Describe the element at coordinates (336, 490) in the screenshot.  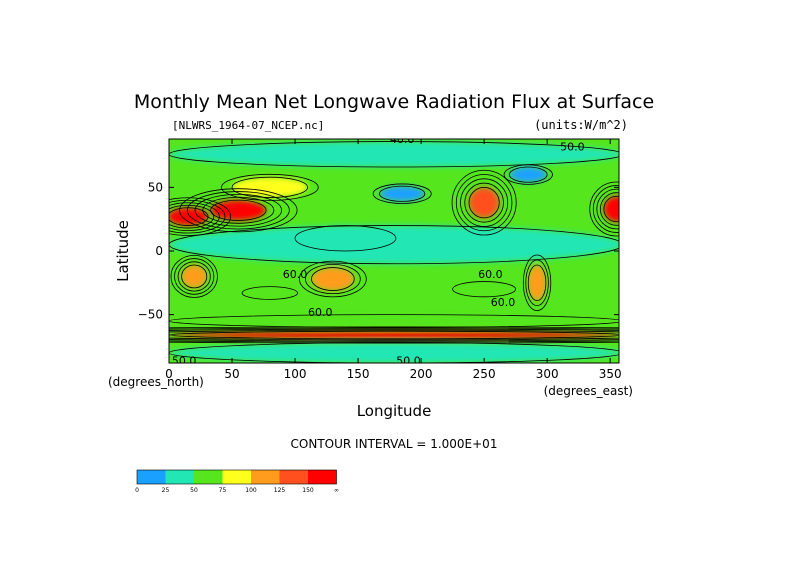
I see `colorbar-tick-label-7: ∞` at that location.